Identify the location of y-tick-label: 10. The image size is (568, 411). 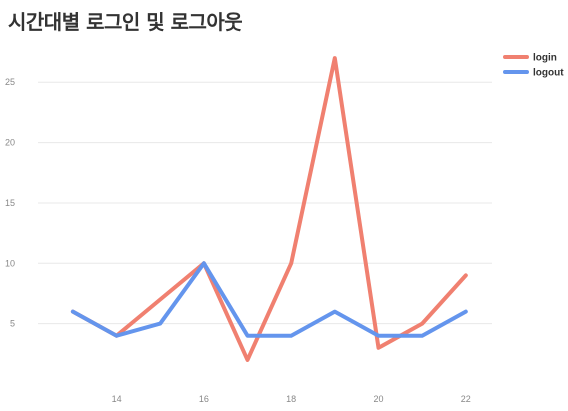
(10, 263).